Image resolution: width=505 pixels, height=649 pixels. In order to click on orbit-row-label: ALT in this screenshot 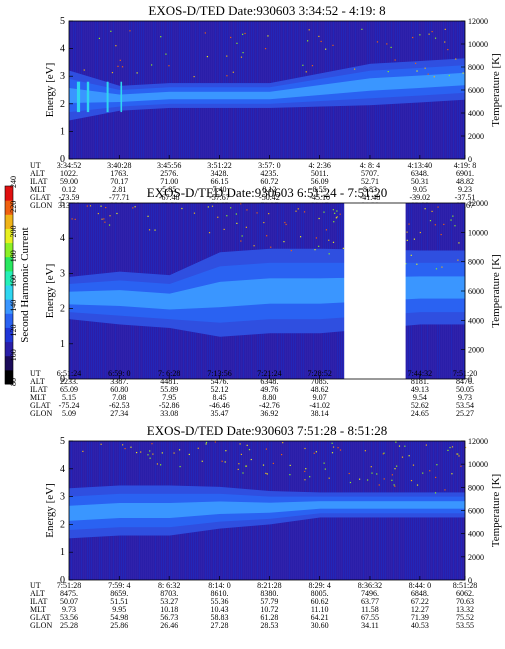, I will do `click(37, 593)`.